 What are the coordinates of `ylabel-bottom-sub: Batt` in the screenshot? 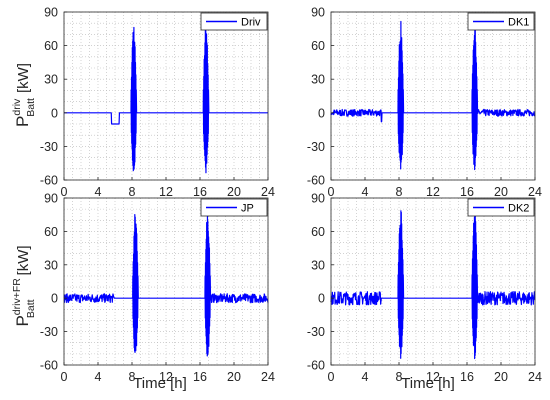 It's located at (31, 308).